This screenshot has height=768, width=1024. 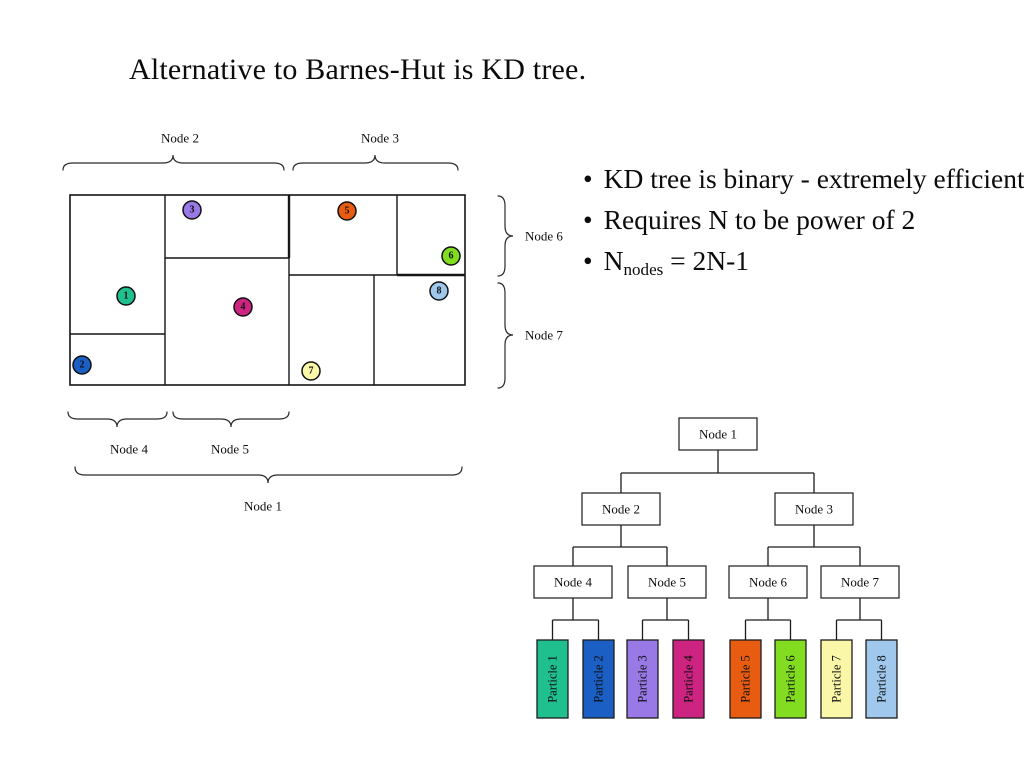 I want to click on tree-node-4-box, so click(x=573, y=582).